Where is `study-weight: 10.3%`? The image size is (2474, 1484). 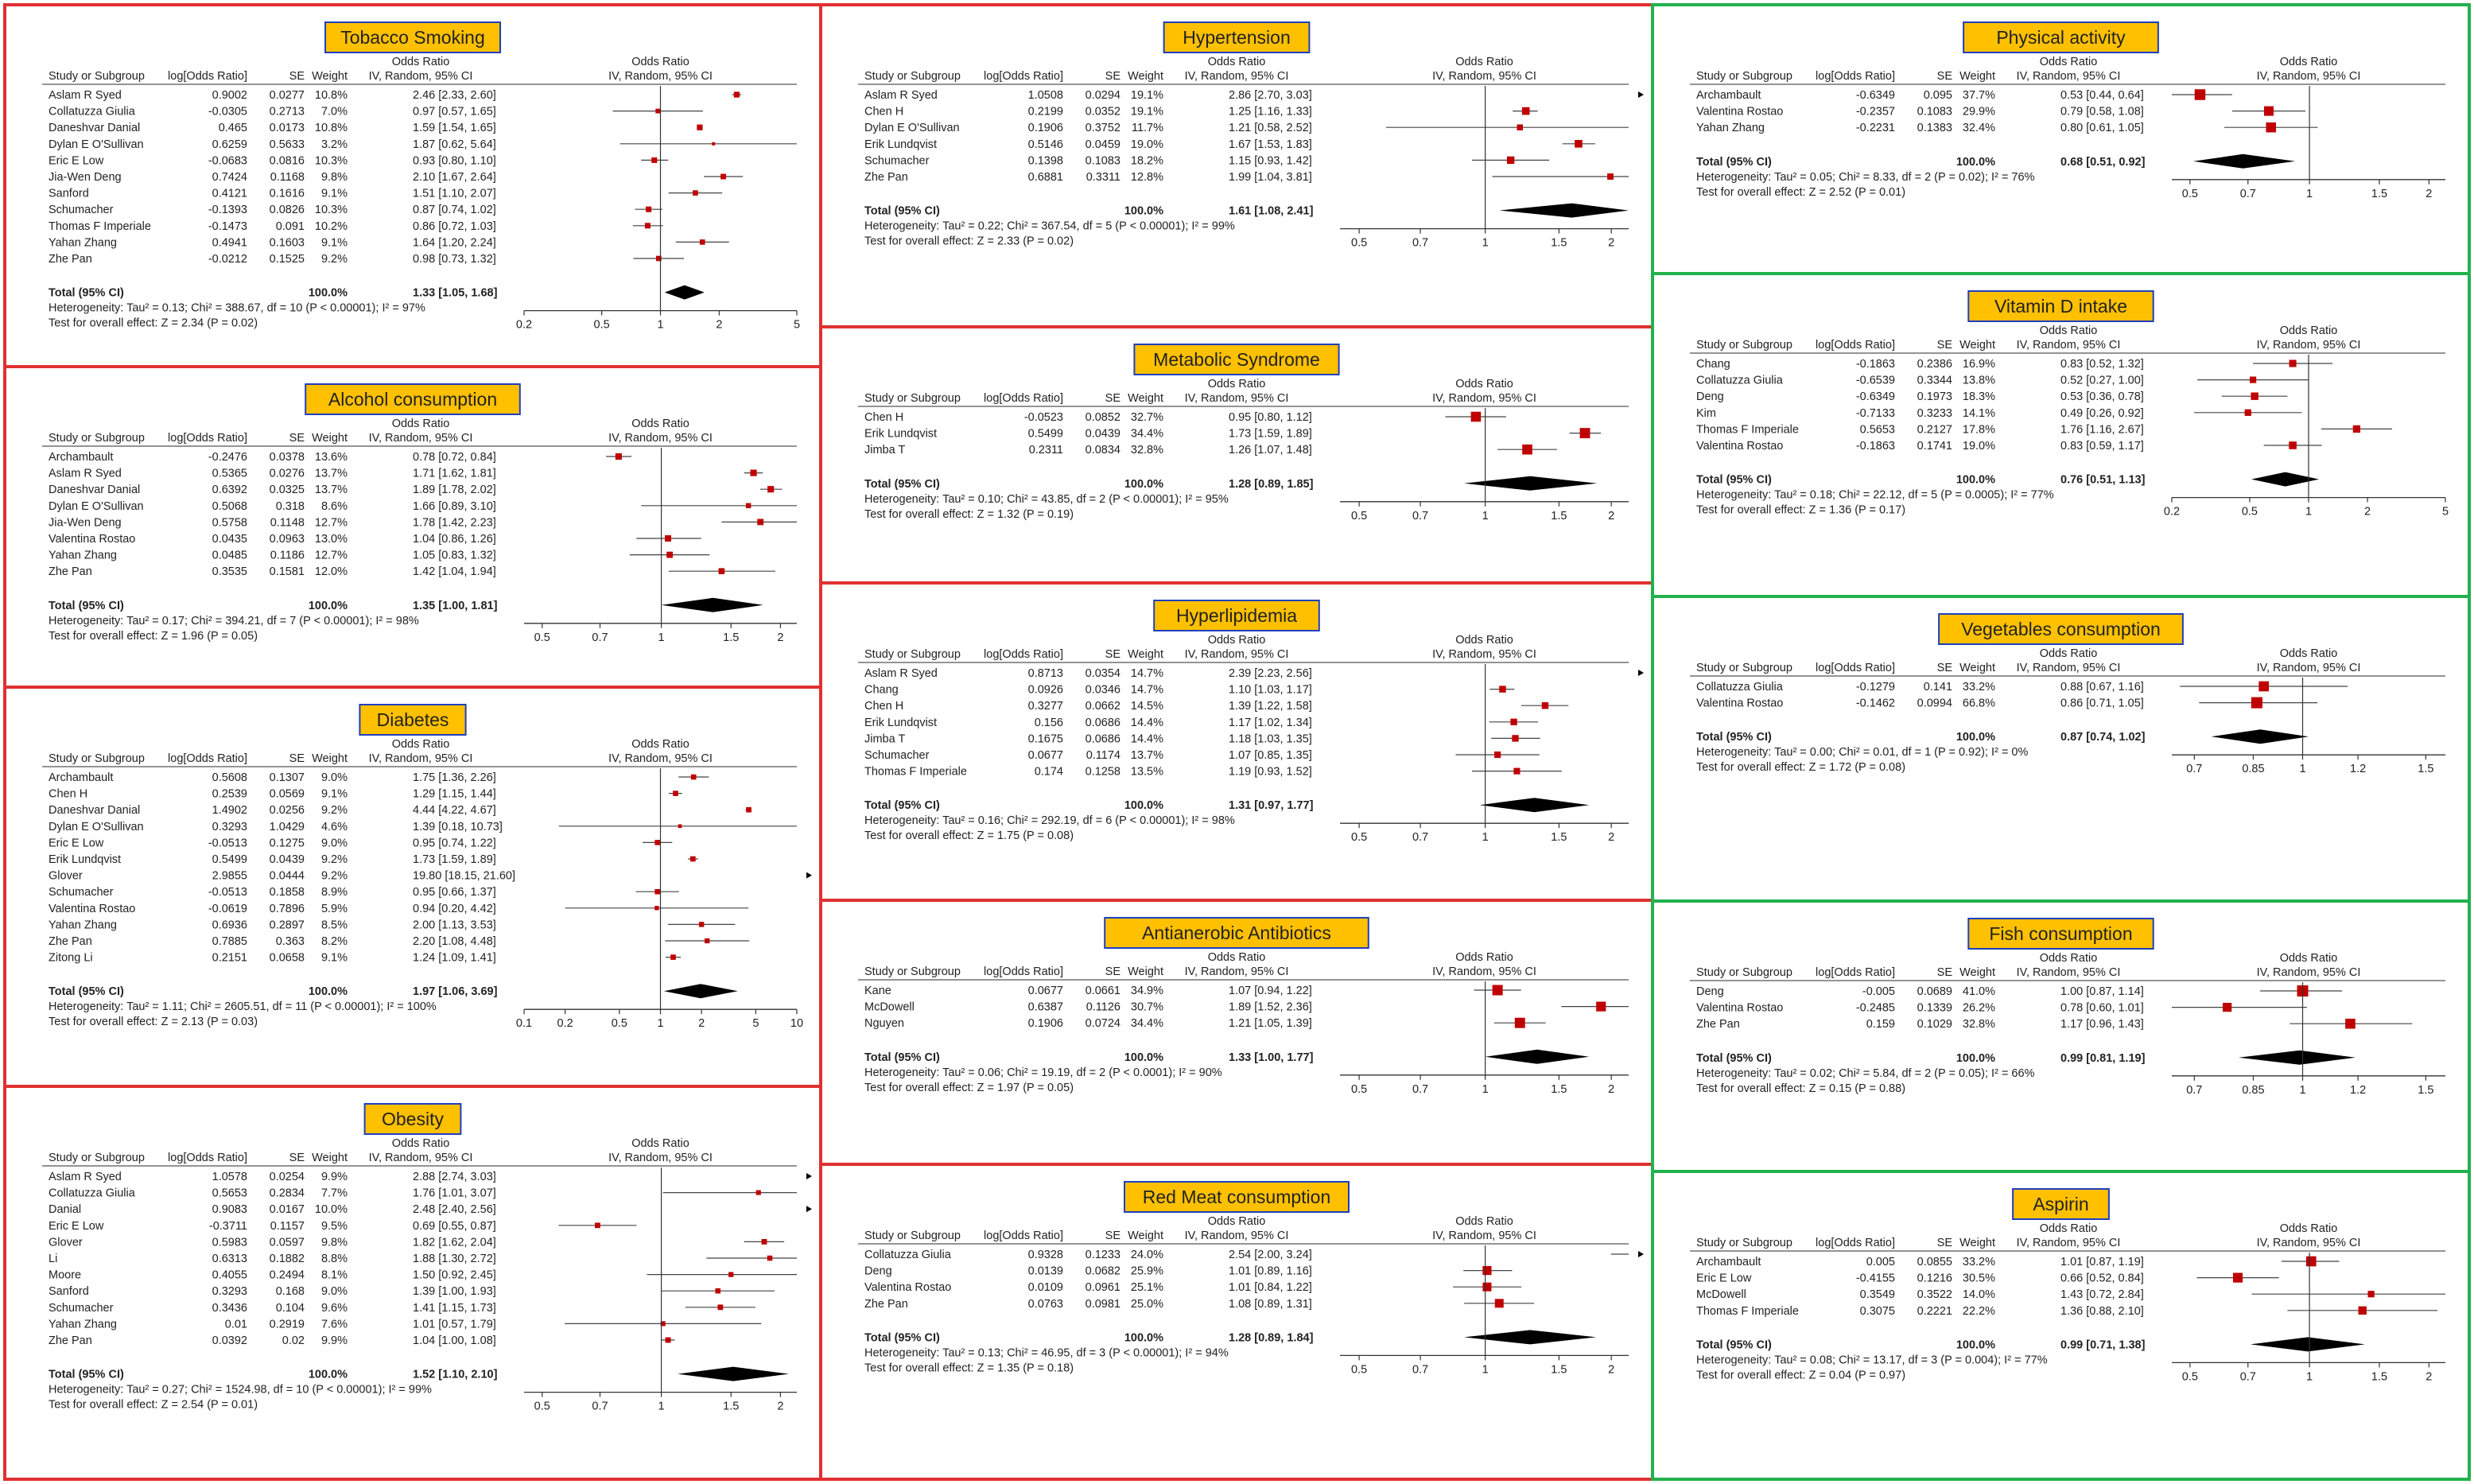
study-weight: 10.3% is located at coordinates (331, 210).